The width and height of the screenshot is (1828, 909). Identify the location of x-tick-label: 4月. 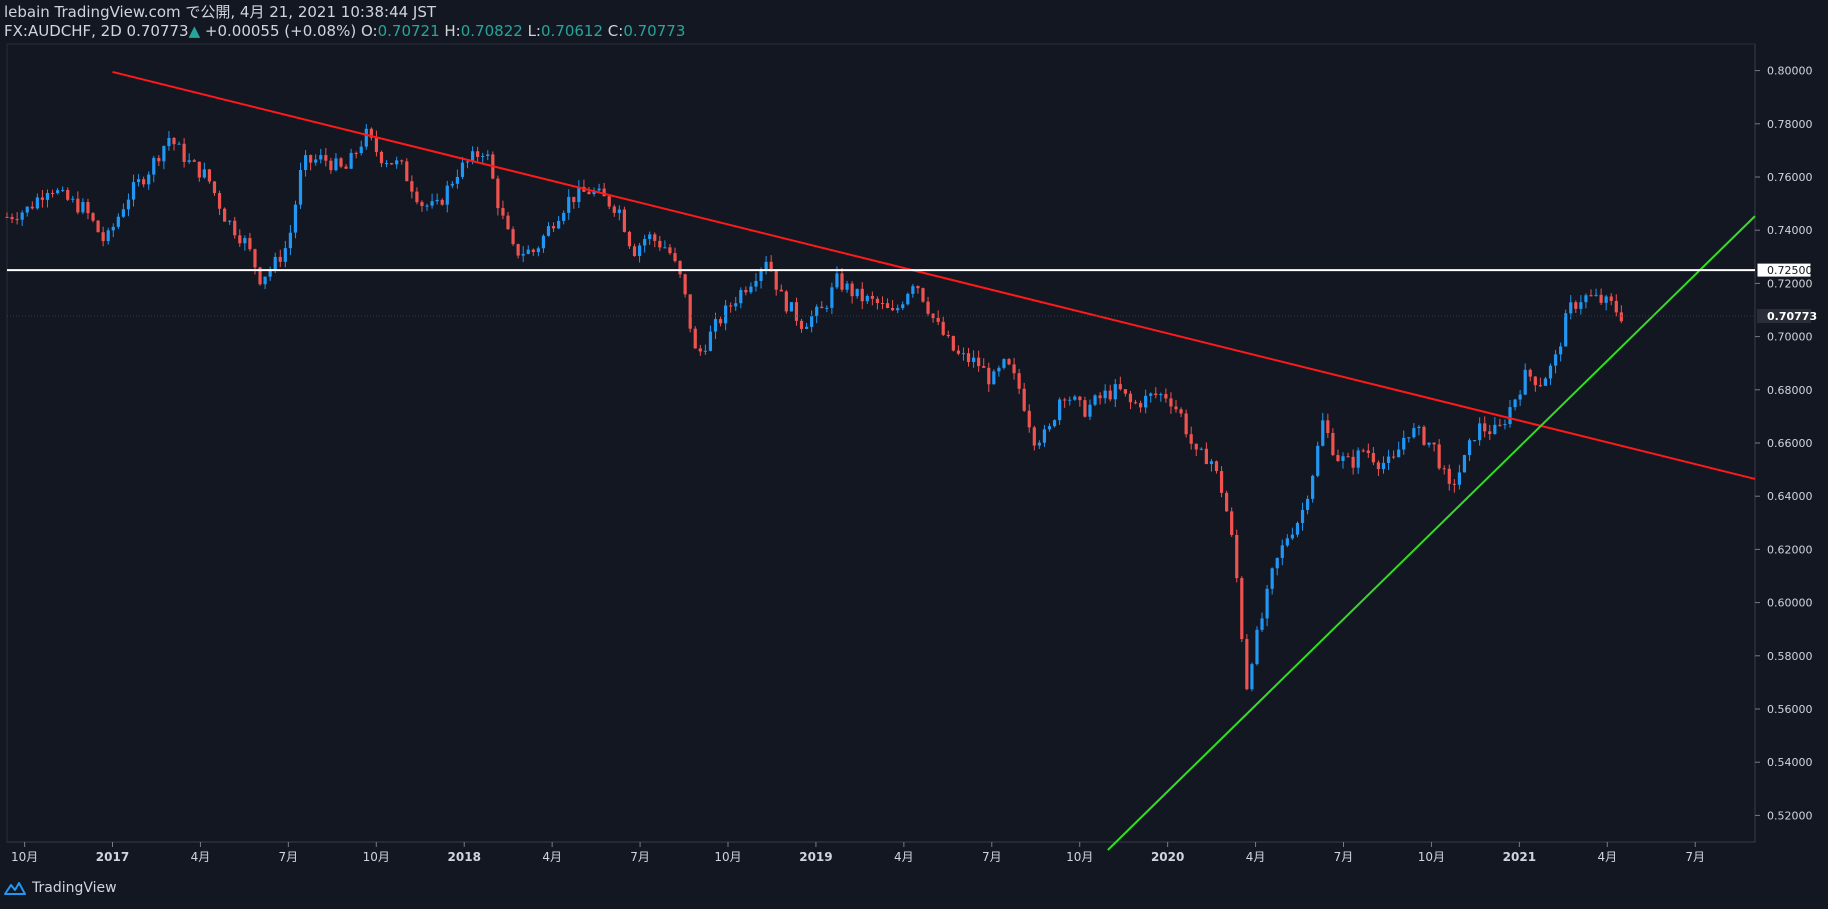
(1607, 857).